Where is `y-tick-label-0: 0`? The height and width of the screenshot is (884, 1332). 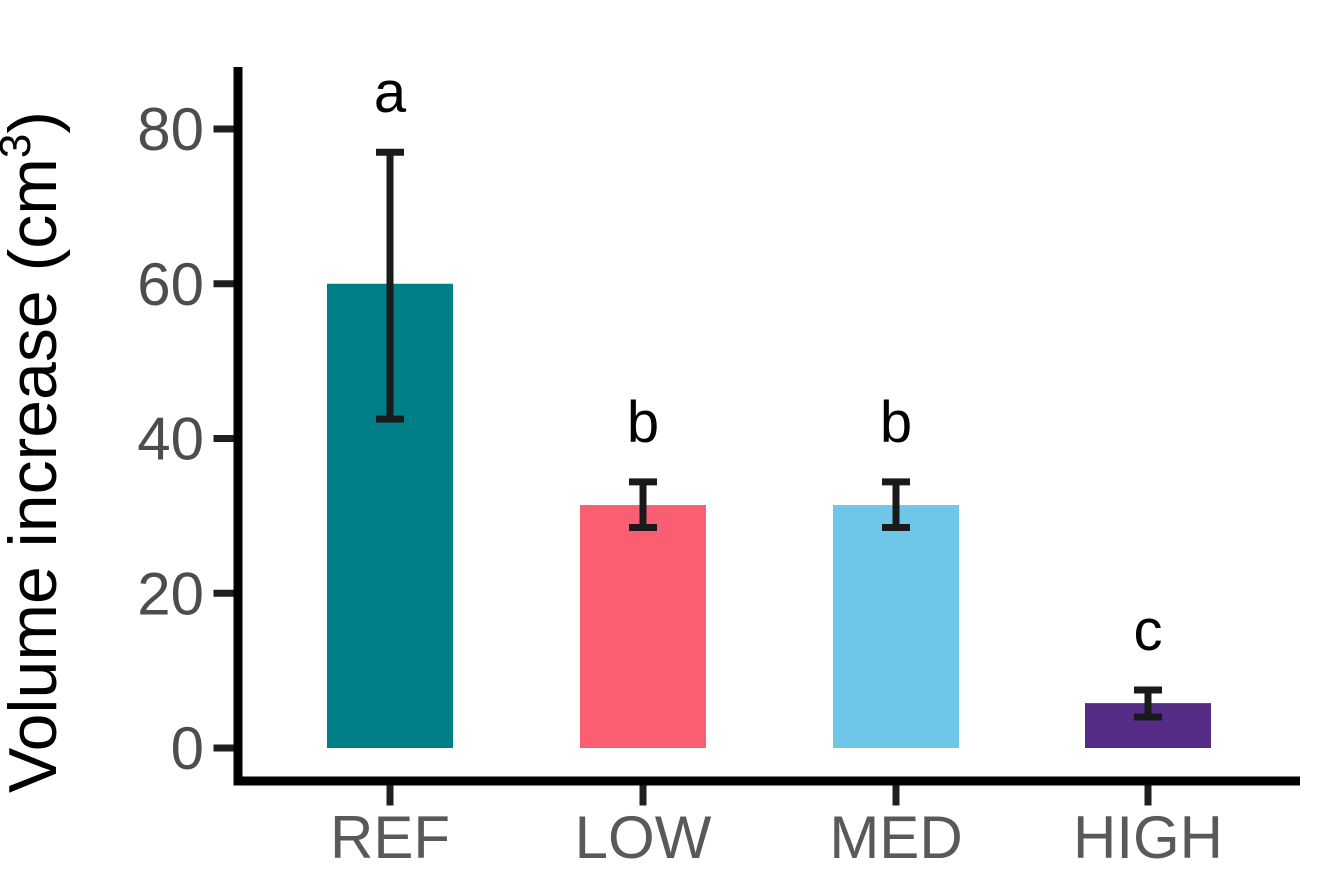
y-tick-label-0: 0 is located at coordinates (187, 748).